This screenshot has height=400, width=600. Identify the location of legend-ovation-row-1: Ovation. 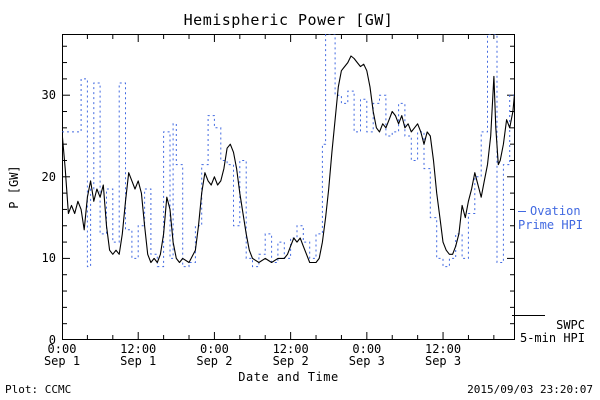
(550, 211).